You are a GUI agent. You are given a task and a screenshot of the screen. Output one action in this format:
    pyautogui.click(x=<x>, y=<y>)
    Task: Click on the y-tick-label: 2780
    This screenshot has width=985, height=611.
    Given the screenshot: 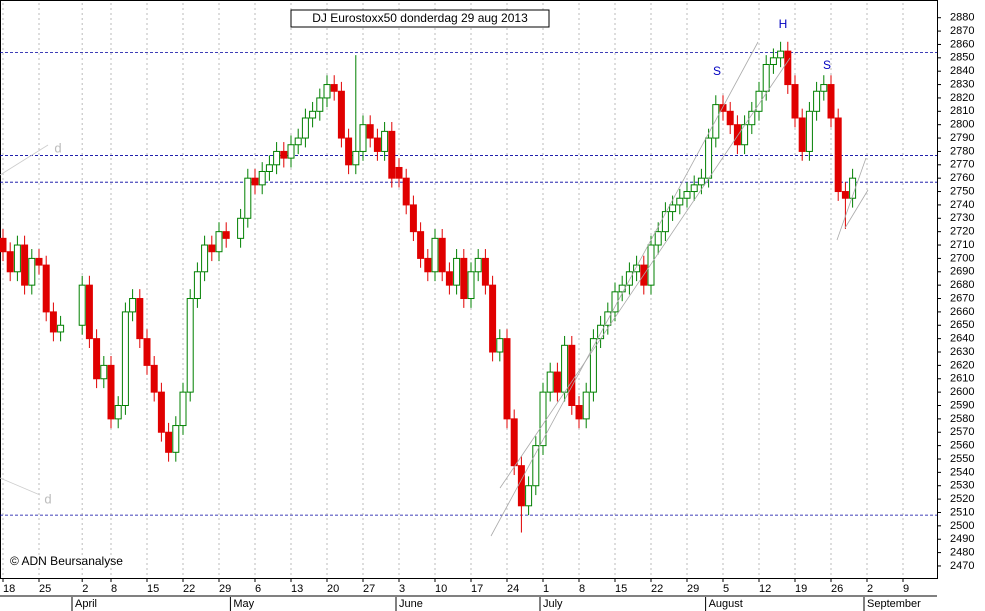 What is the action you would take?
    pyautogui.click(x=962, y=151)
    